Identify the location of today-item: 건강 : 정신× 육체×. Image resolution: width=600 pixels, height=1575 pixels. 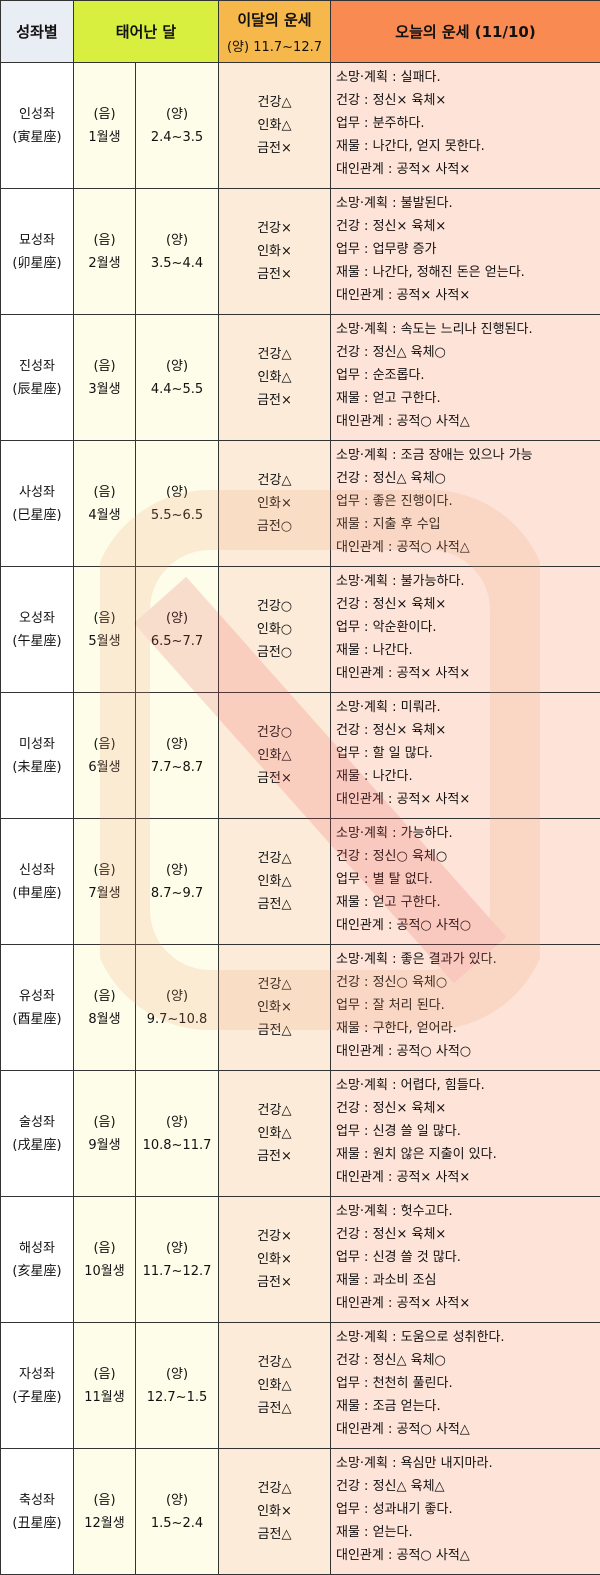
(468, 730).